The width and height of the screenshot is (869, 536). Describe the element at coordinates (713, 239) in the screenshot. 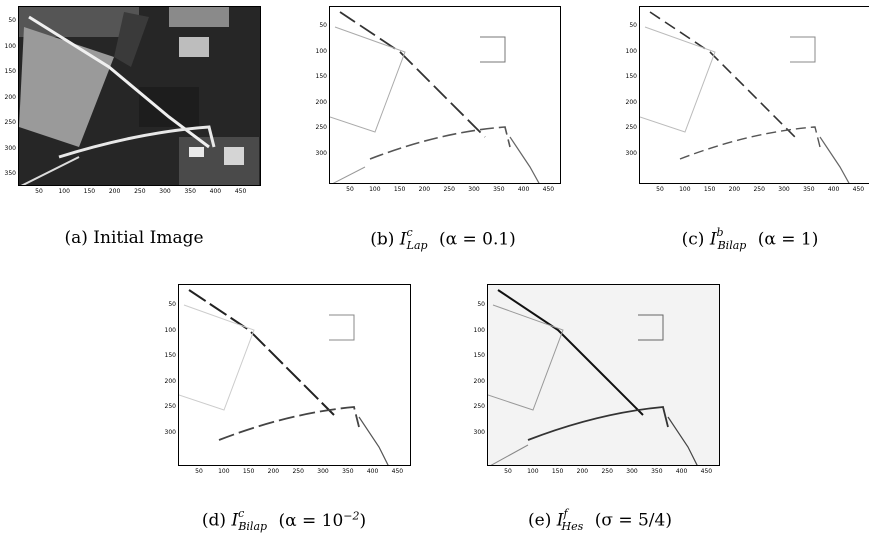

I see `caption-c-symbol: I` at that location.